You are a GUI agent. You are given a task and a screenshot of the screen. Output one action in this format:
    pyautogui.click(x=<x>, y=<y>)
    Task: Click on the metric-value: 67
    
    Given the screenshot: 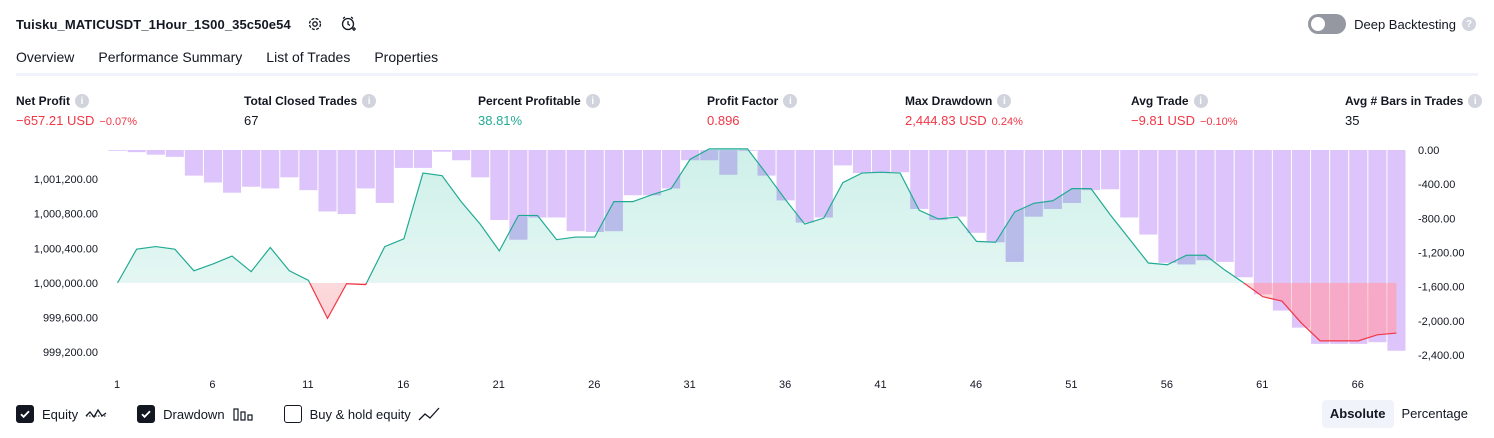 What is the action you would take?
    pyautogui.click(x=251, y=120)
    